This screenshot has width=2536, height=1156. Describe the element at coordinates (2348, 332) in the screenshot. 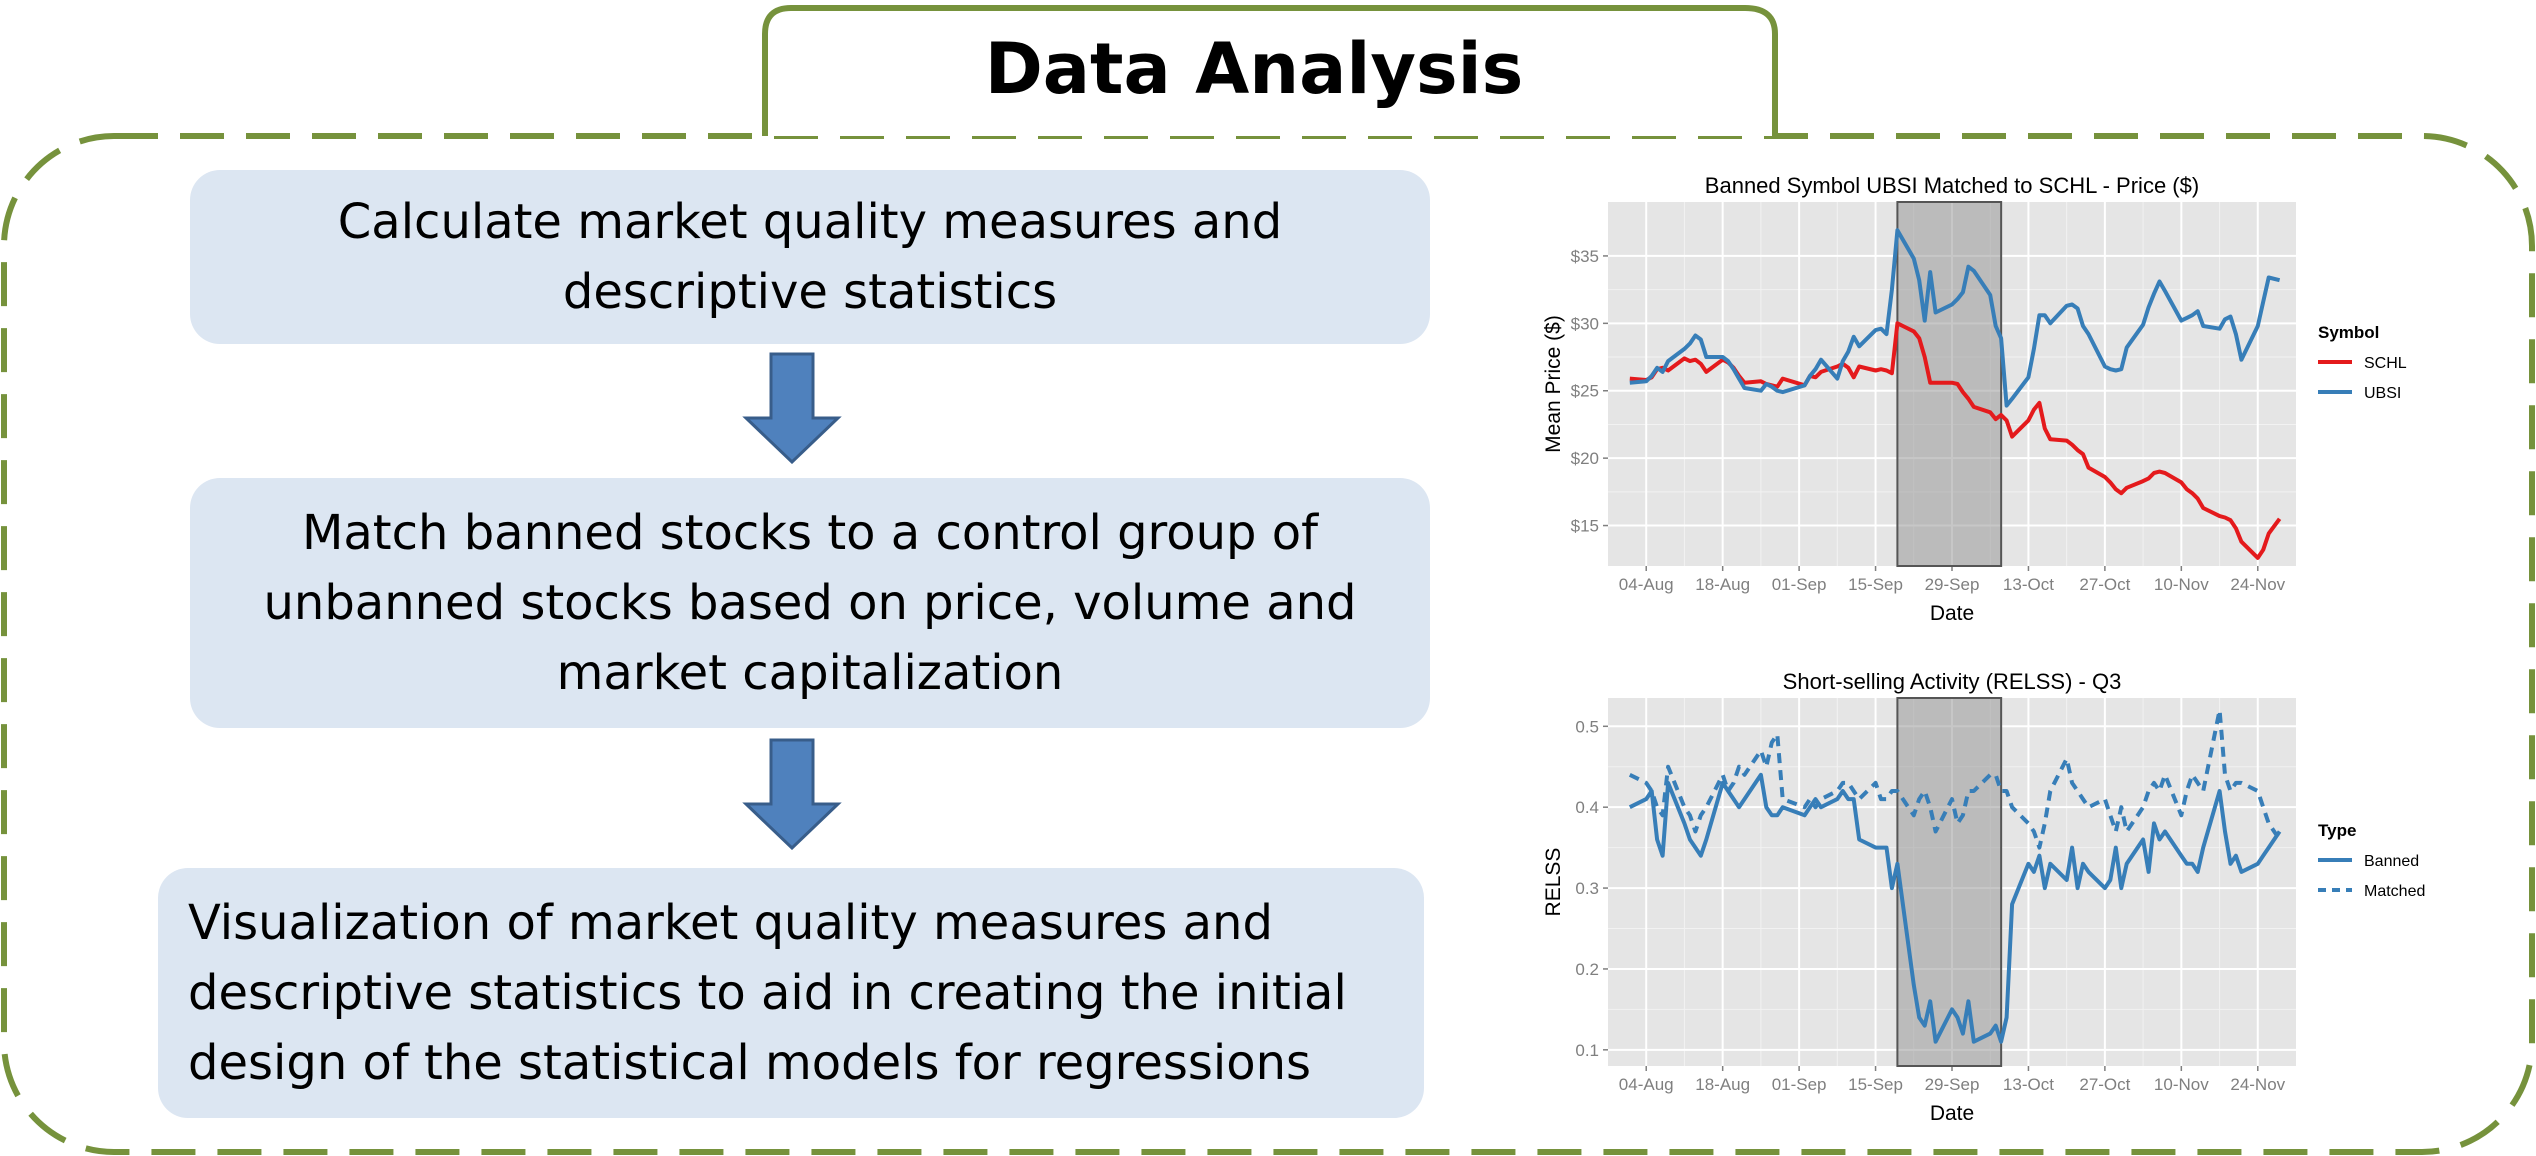

I see `legend-title: Symbol` at that location.